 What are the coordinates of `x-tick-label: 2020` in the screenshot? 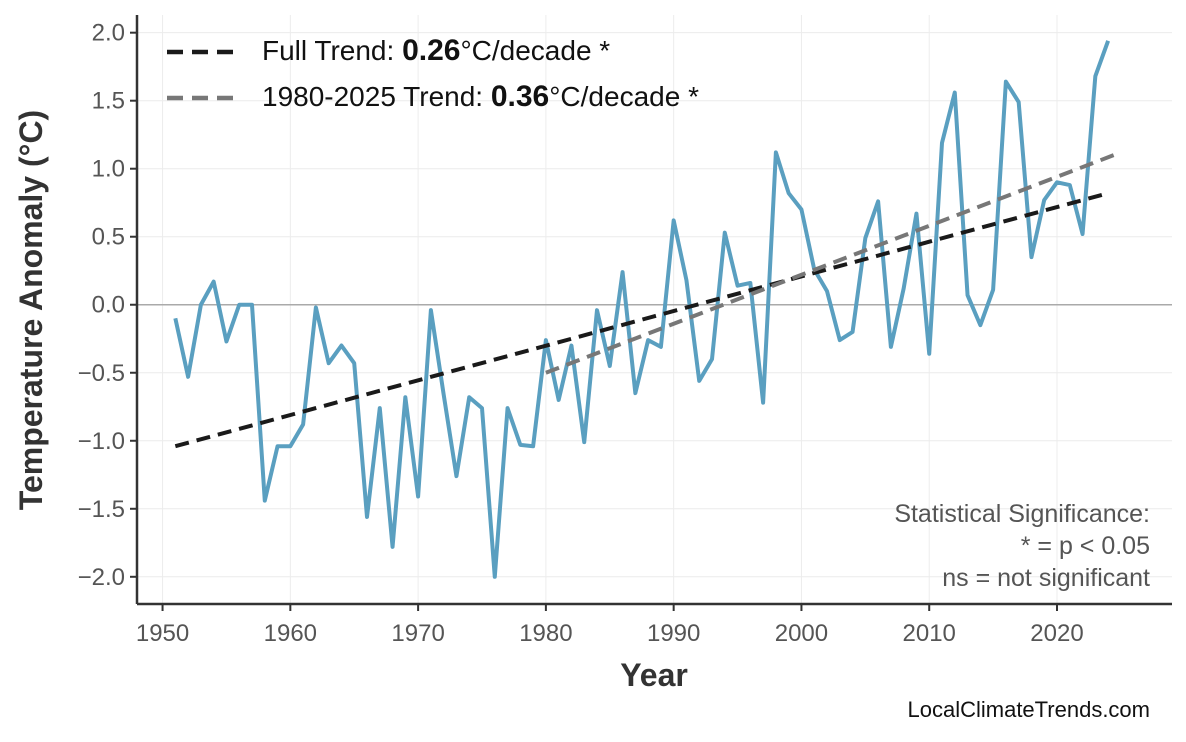 It's located at (1056, 633).